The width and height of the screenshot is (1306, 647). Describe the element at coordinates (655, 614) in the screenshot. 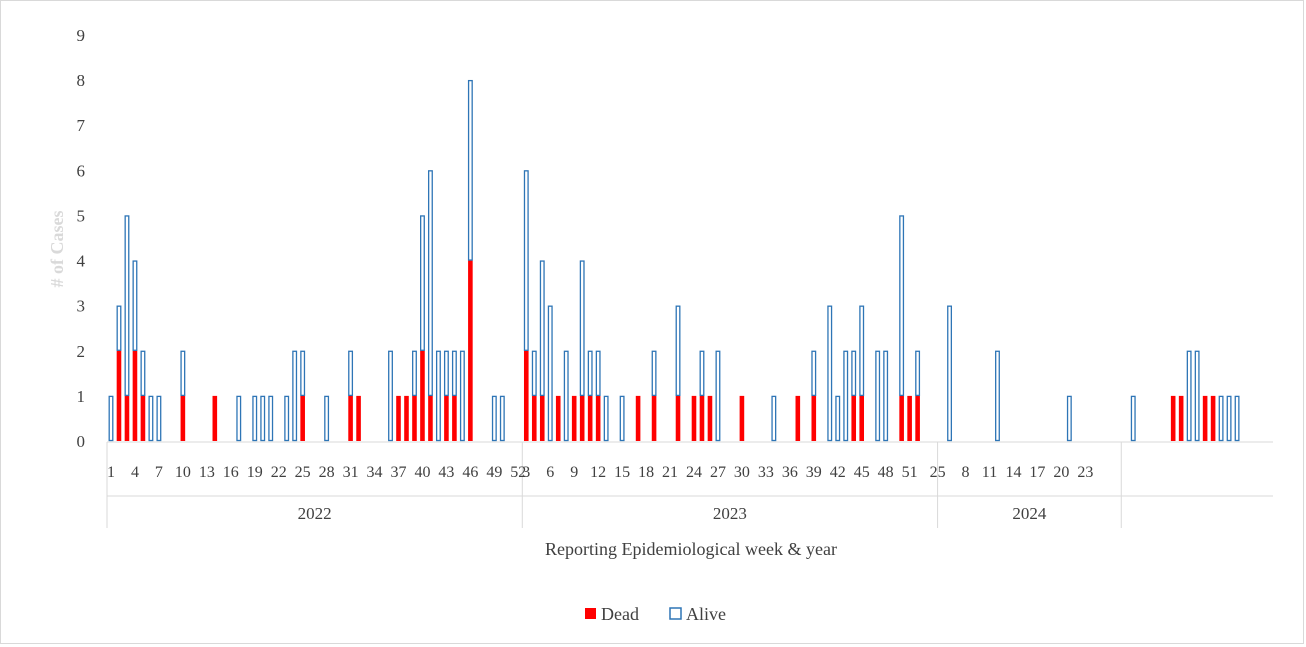

I see `legend: Dead Alive` at that location.